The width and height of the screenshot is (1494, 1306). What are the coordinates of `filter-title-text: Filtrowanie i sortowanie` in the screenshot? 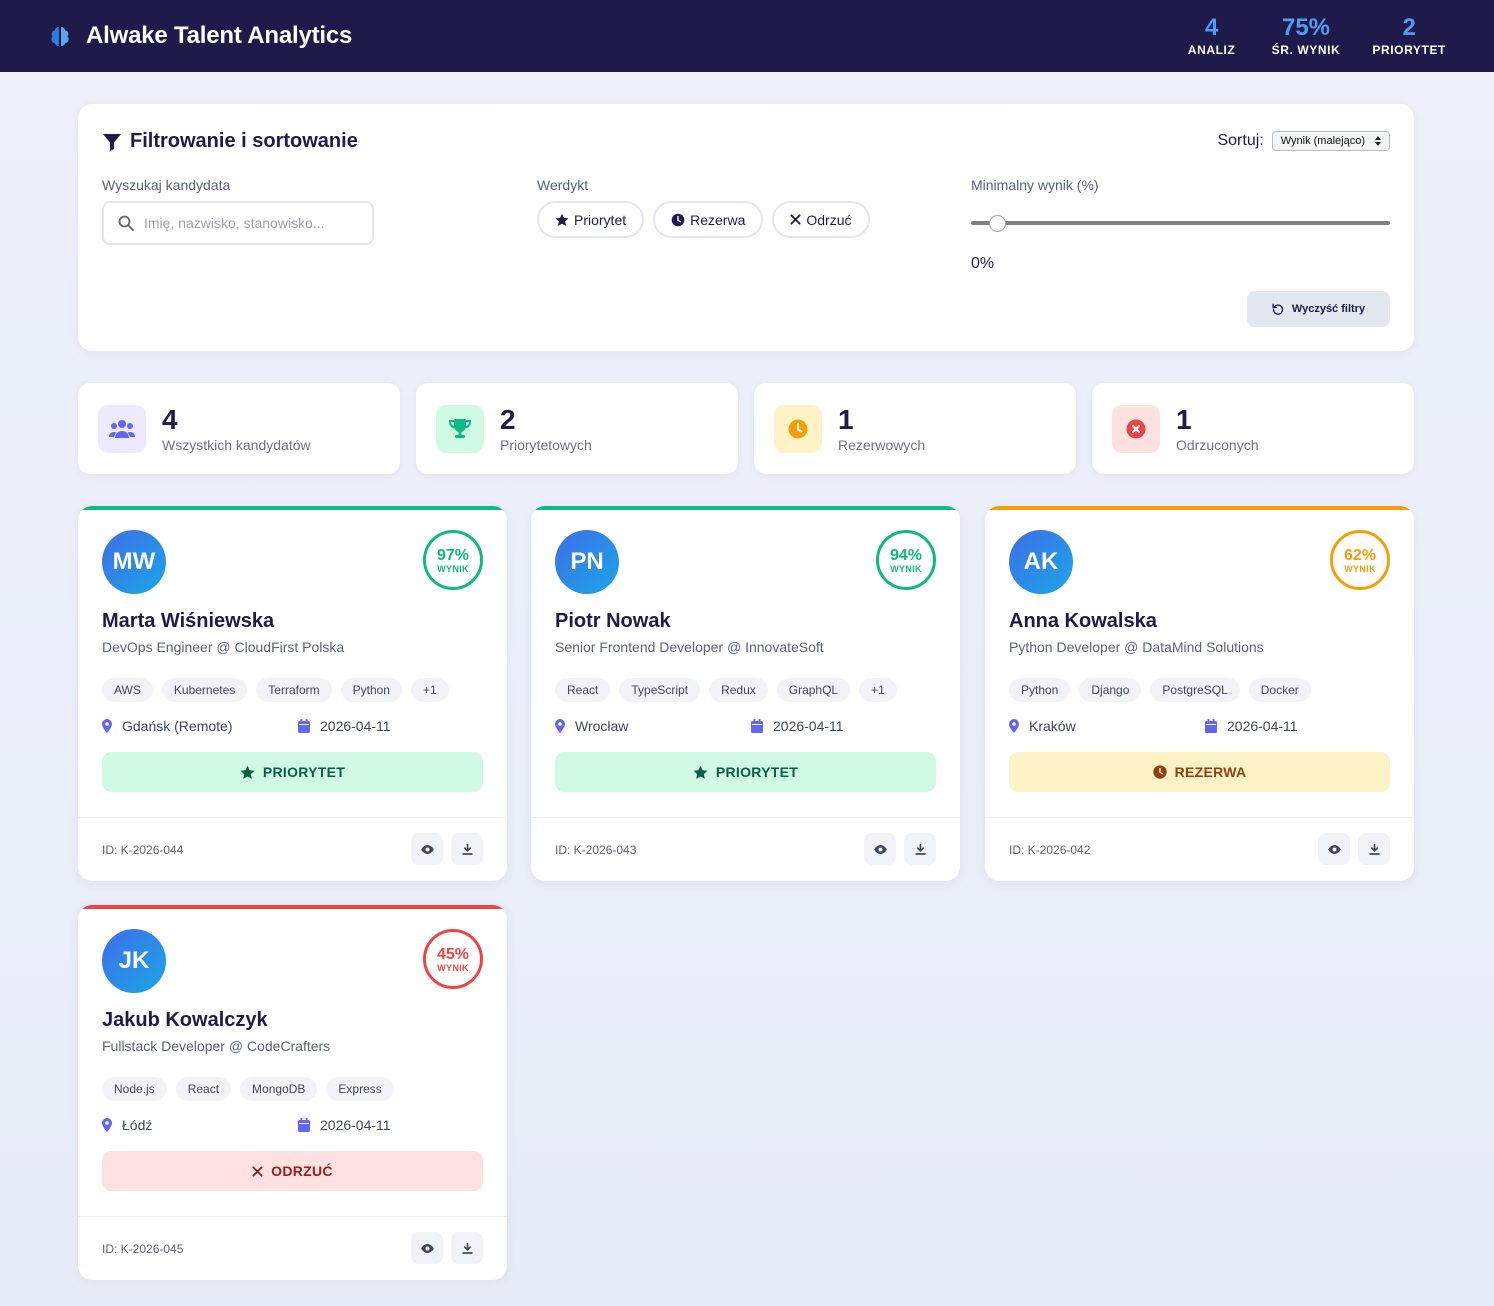 It's located at (244, 141).